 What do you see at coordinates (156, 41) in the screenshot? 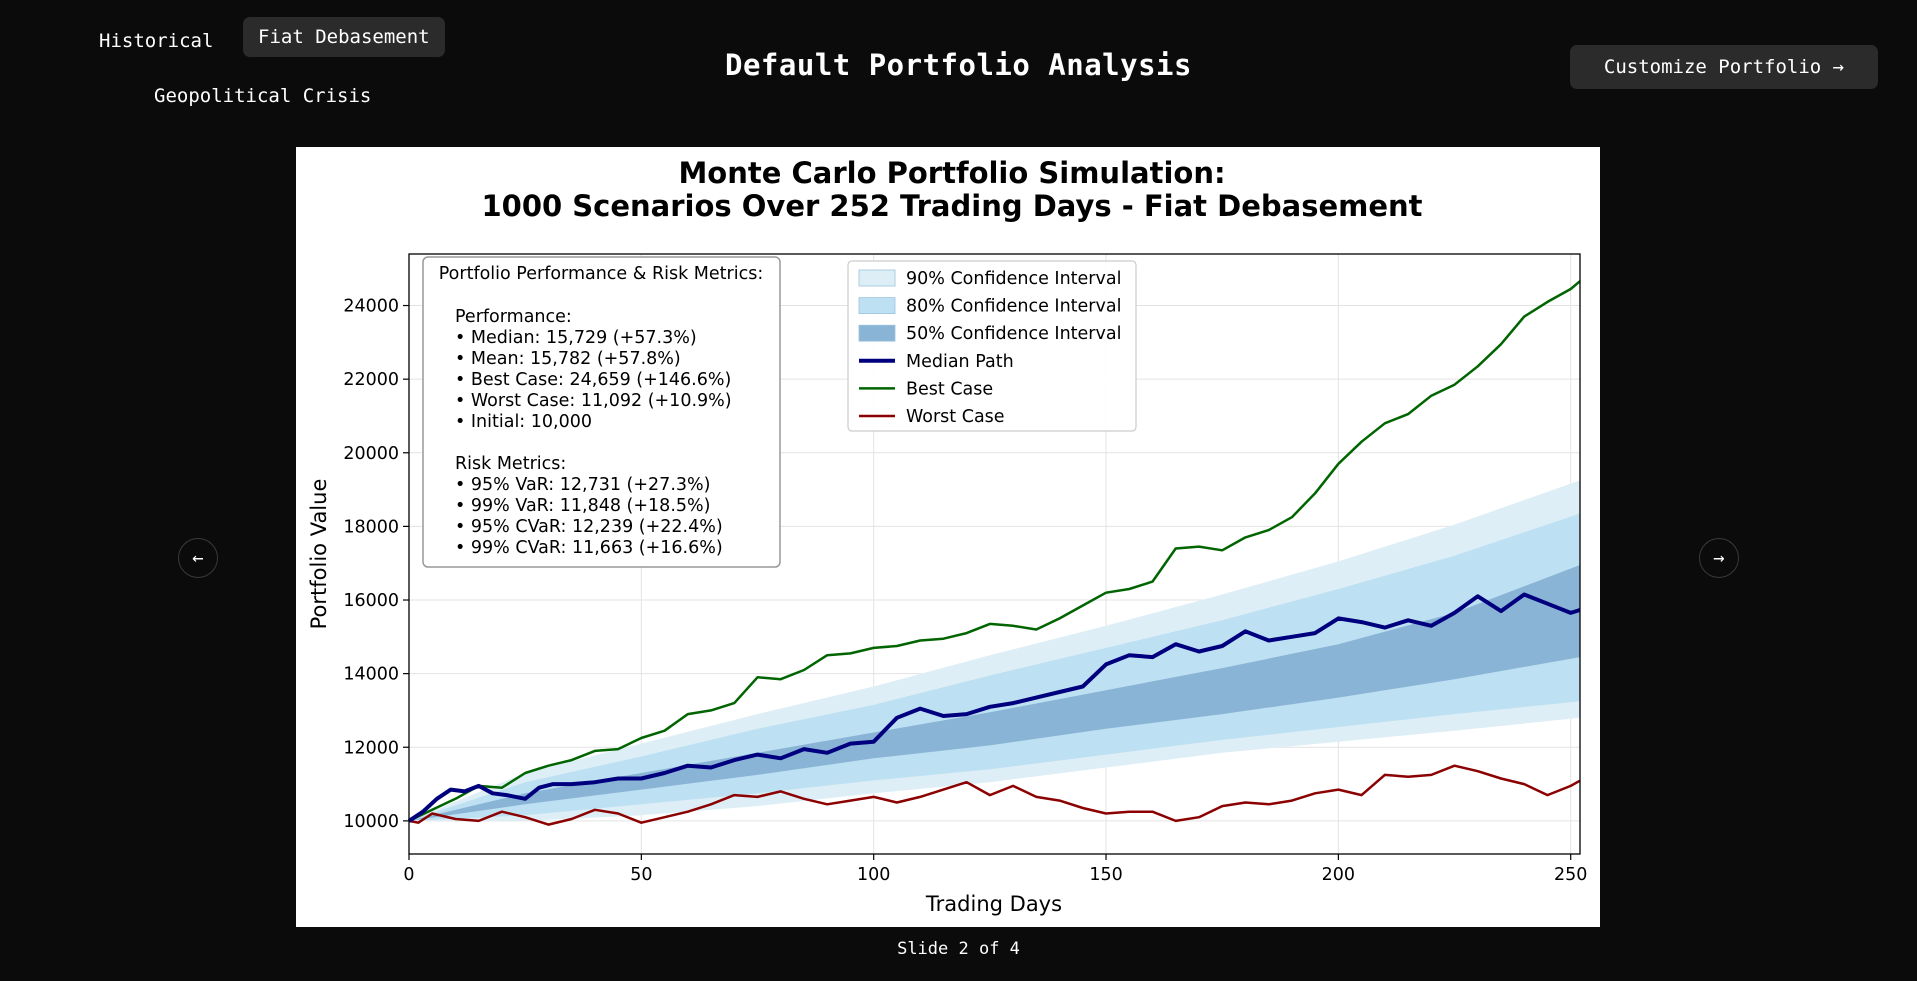
I see `tab-historical: Historical` at bounding box center [156, 41].